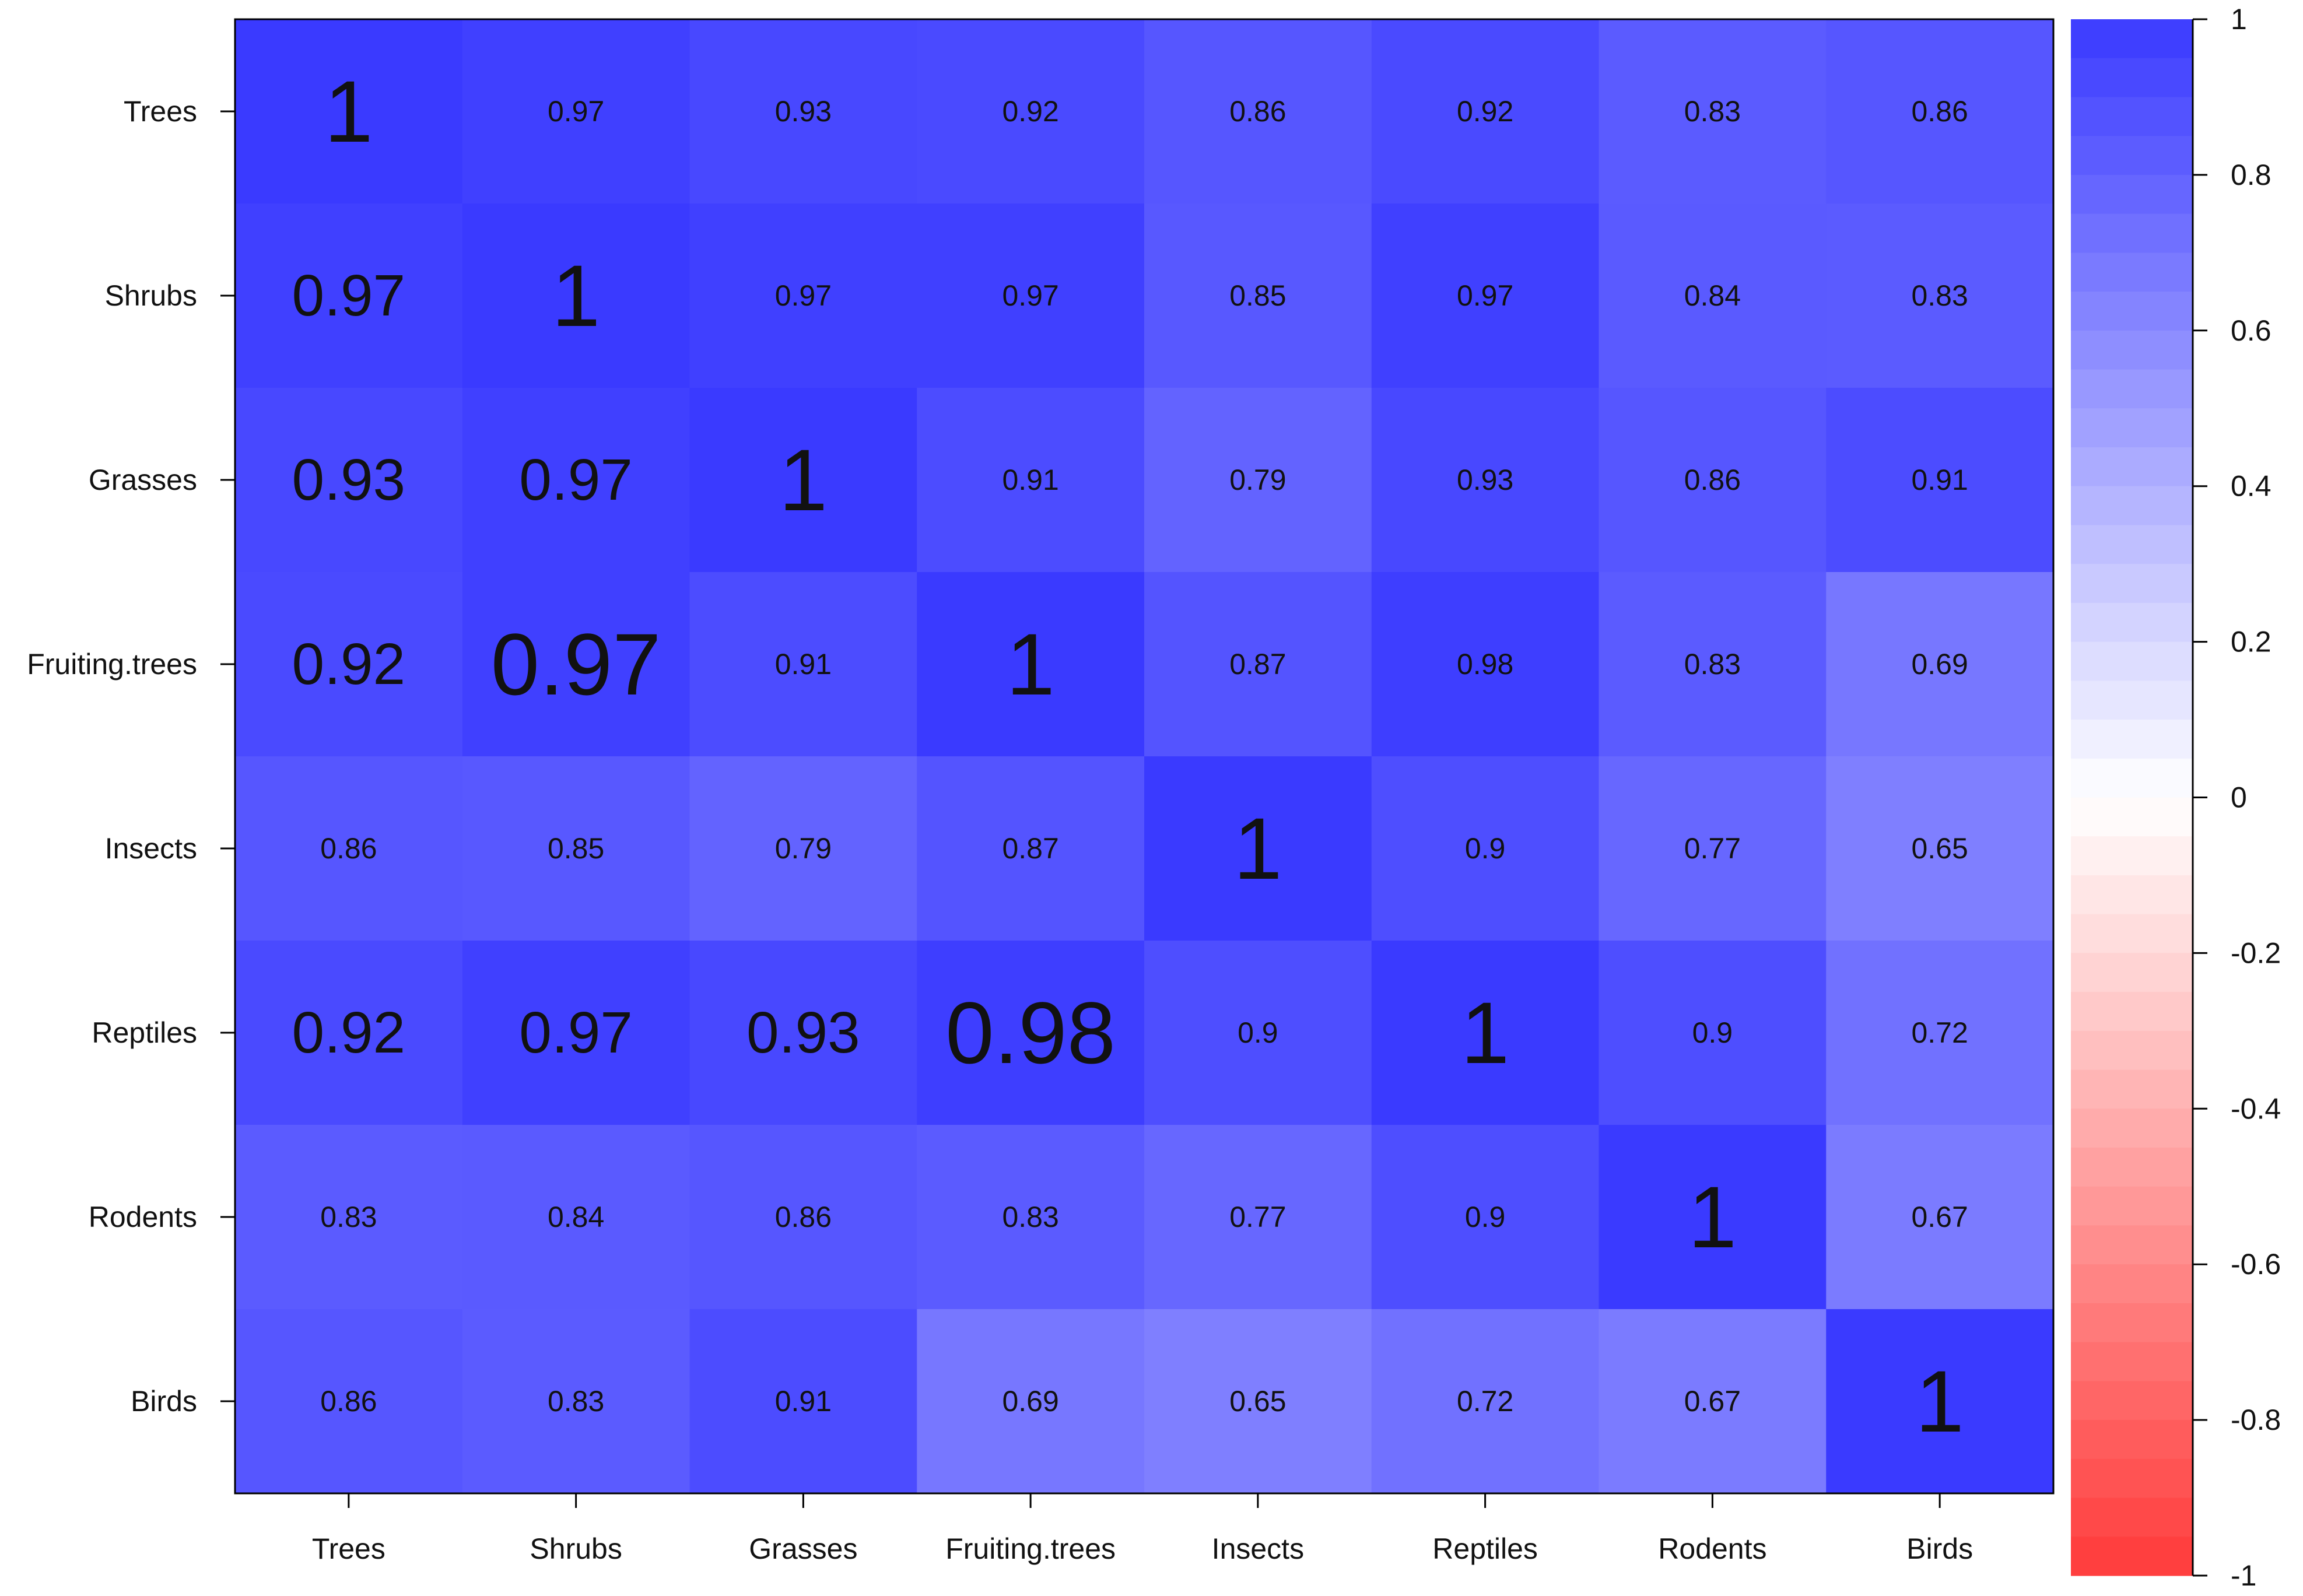 The width and height of the screenshot is (2303, 1596). I want to click on y-tick-label: Grasses, so click(143, 480).